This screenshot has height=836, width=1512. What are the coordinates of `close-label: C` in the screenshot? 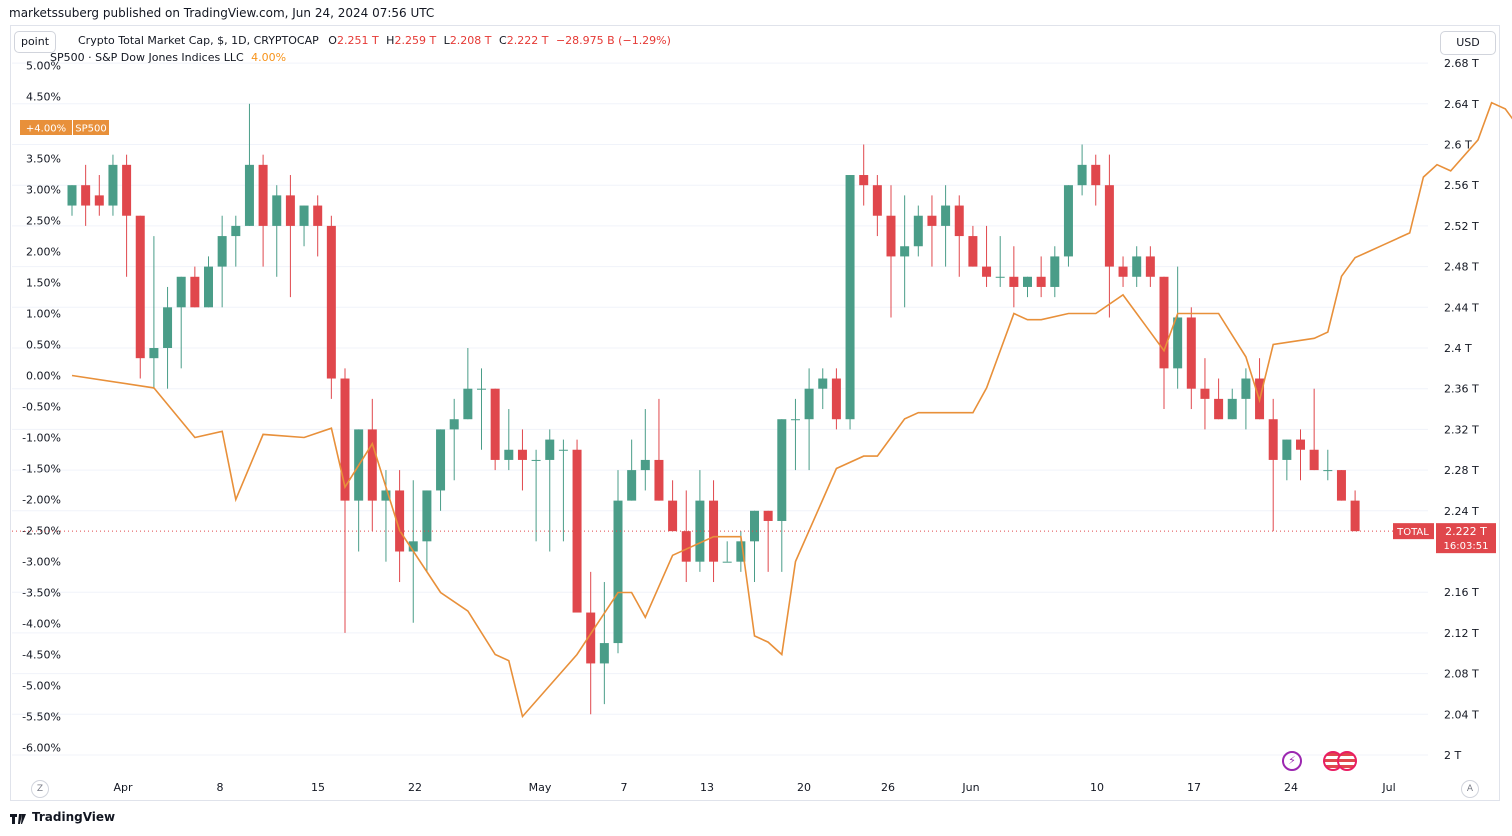 It's located at (503, 40).